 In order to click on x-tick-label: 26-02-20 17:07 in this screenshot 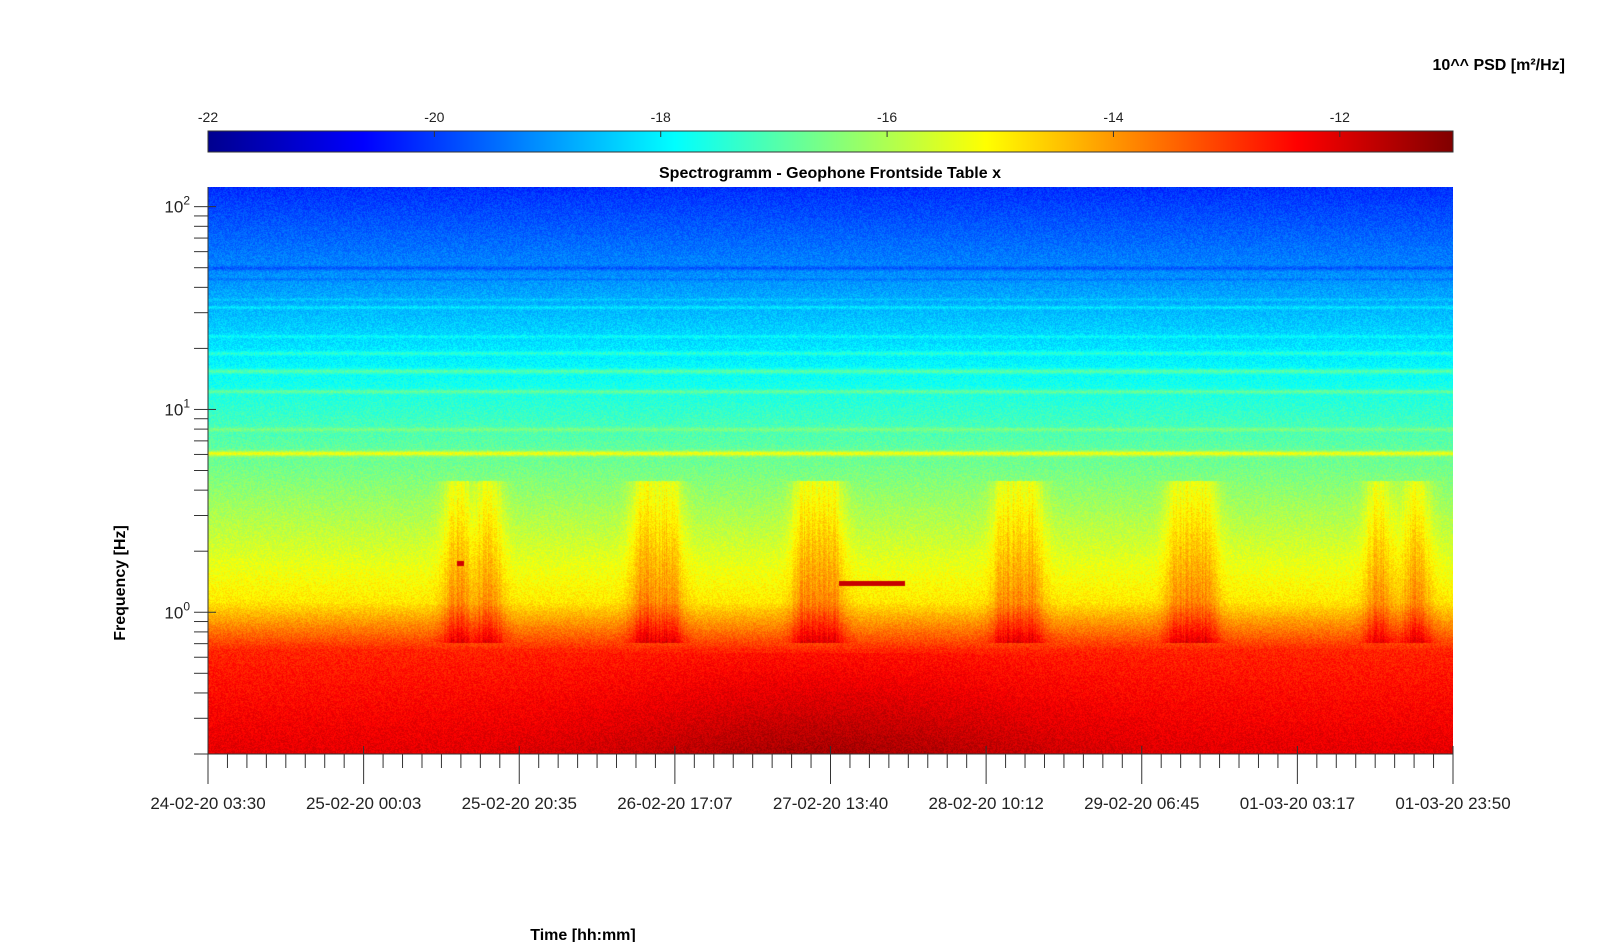, I will do `click(674, 803)`.